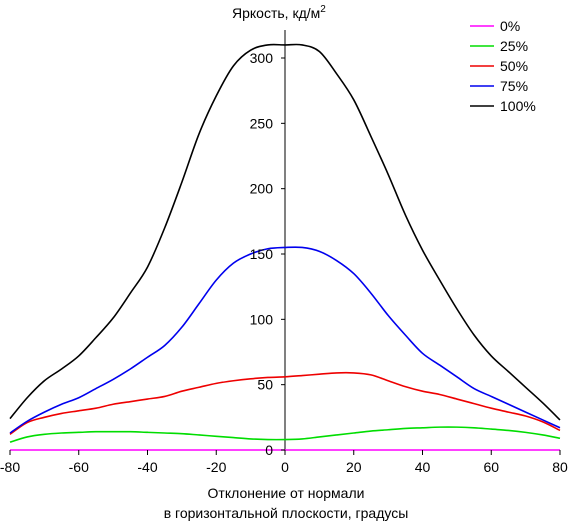  I want to click on y-tick-label: 100, so click(262, 319).